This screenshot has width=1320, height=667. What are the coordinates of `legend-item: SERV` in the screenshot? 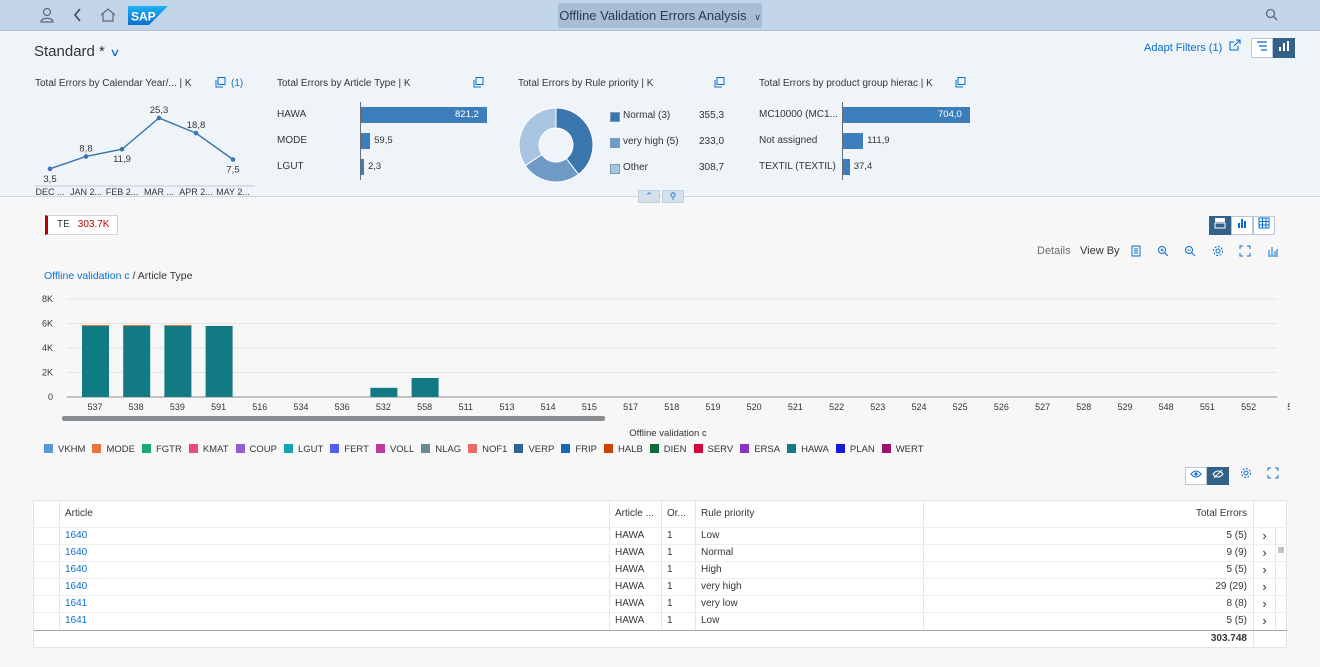 It's located at (713, 449).